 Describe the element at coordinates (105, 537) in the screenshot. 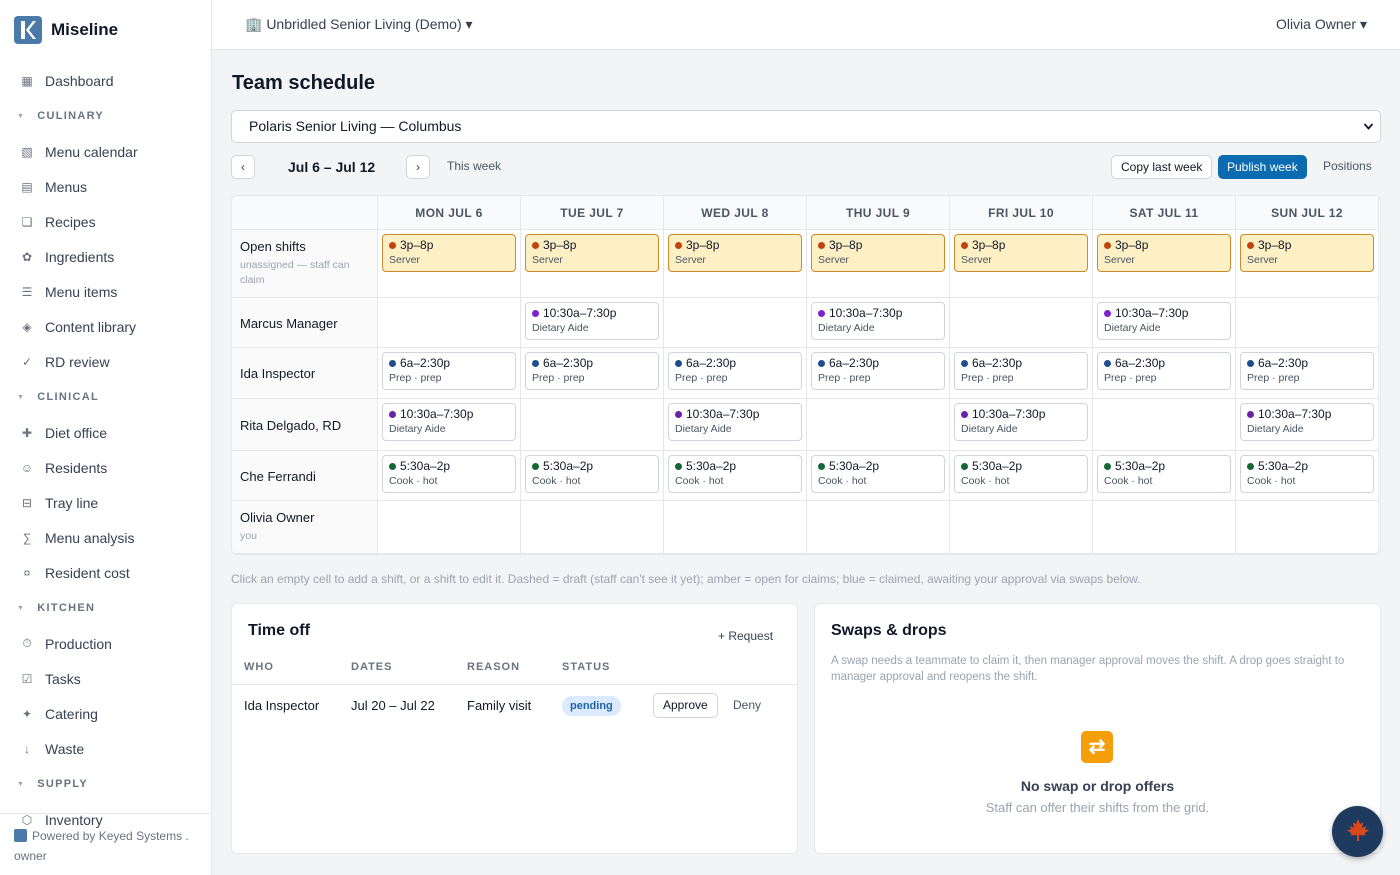

I see `sidebar-item-menu-analysis: ∑ Menu analysis` at that location.